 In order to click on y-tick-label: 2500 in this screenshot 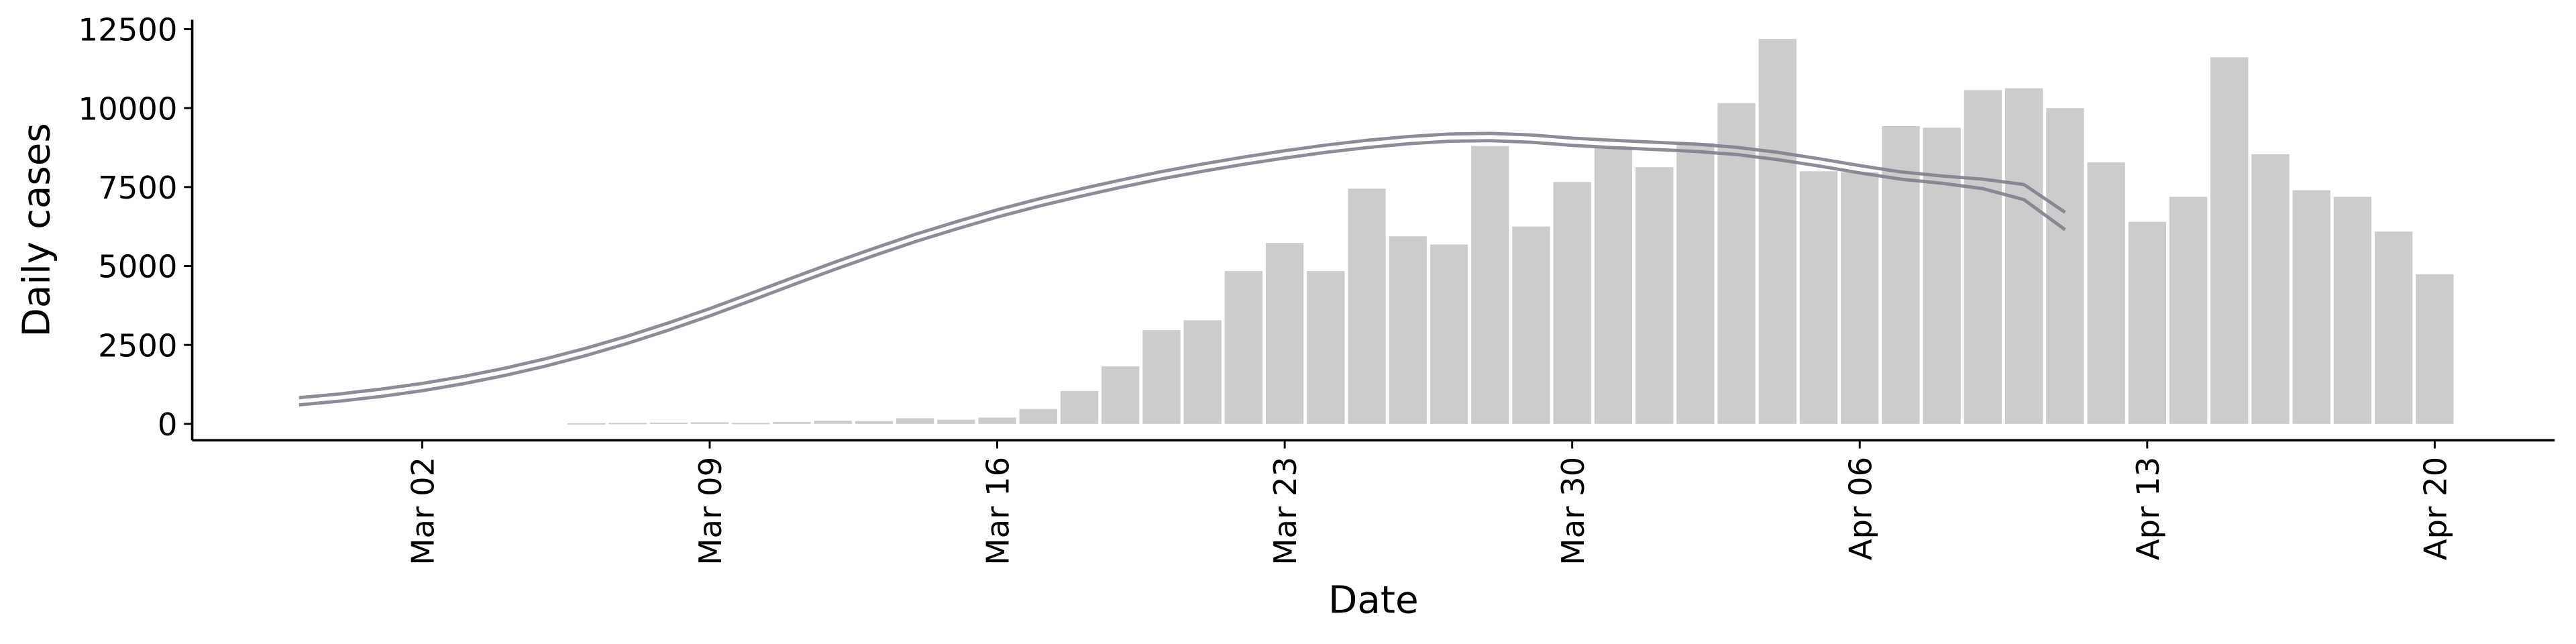, I will do `click(137, 345)`.